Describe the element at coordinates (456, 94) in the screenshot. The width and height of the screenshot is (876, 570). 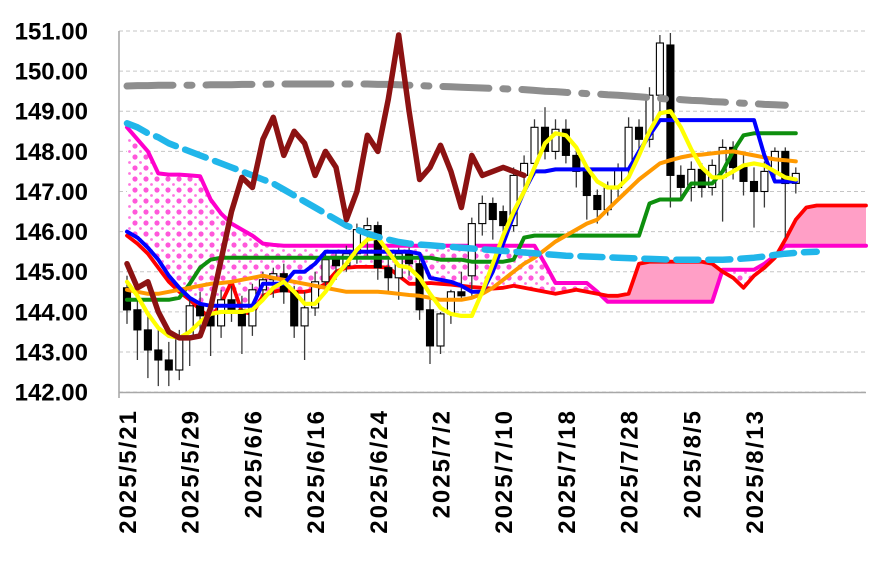
I see `series-ma-gray-dashdot` at that location.